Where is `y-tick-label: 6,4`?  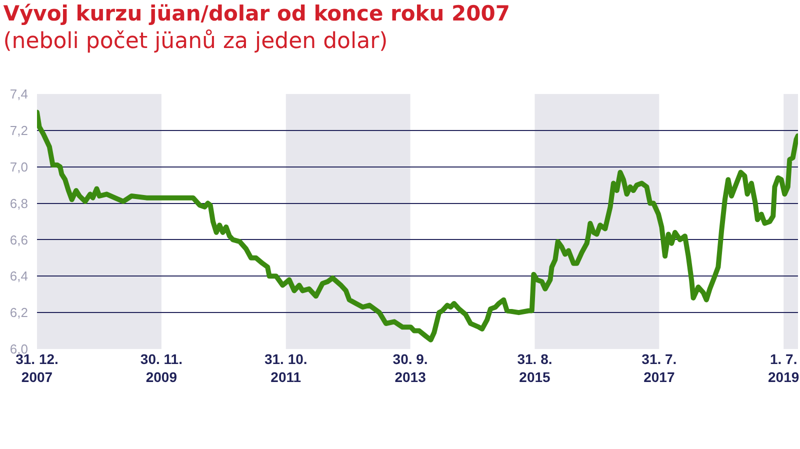 y-tick-label: 6,4 is located at coordinates (19, 276).